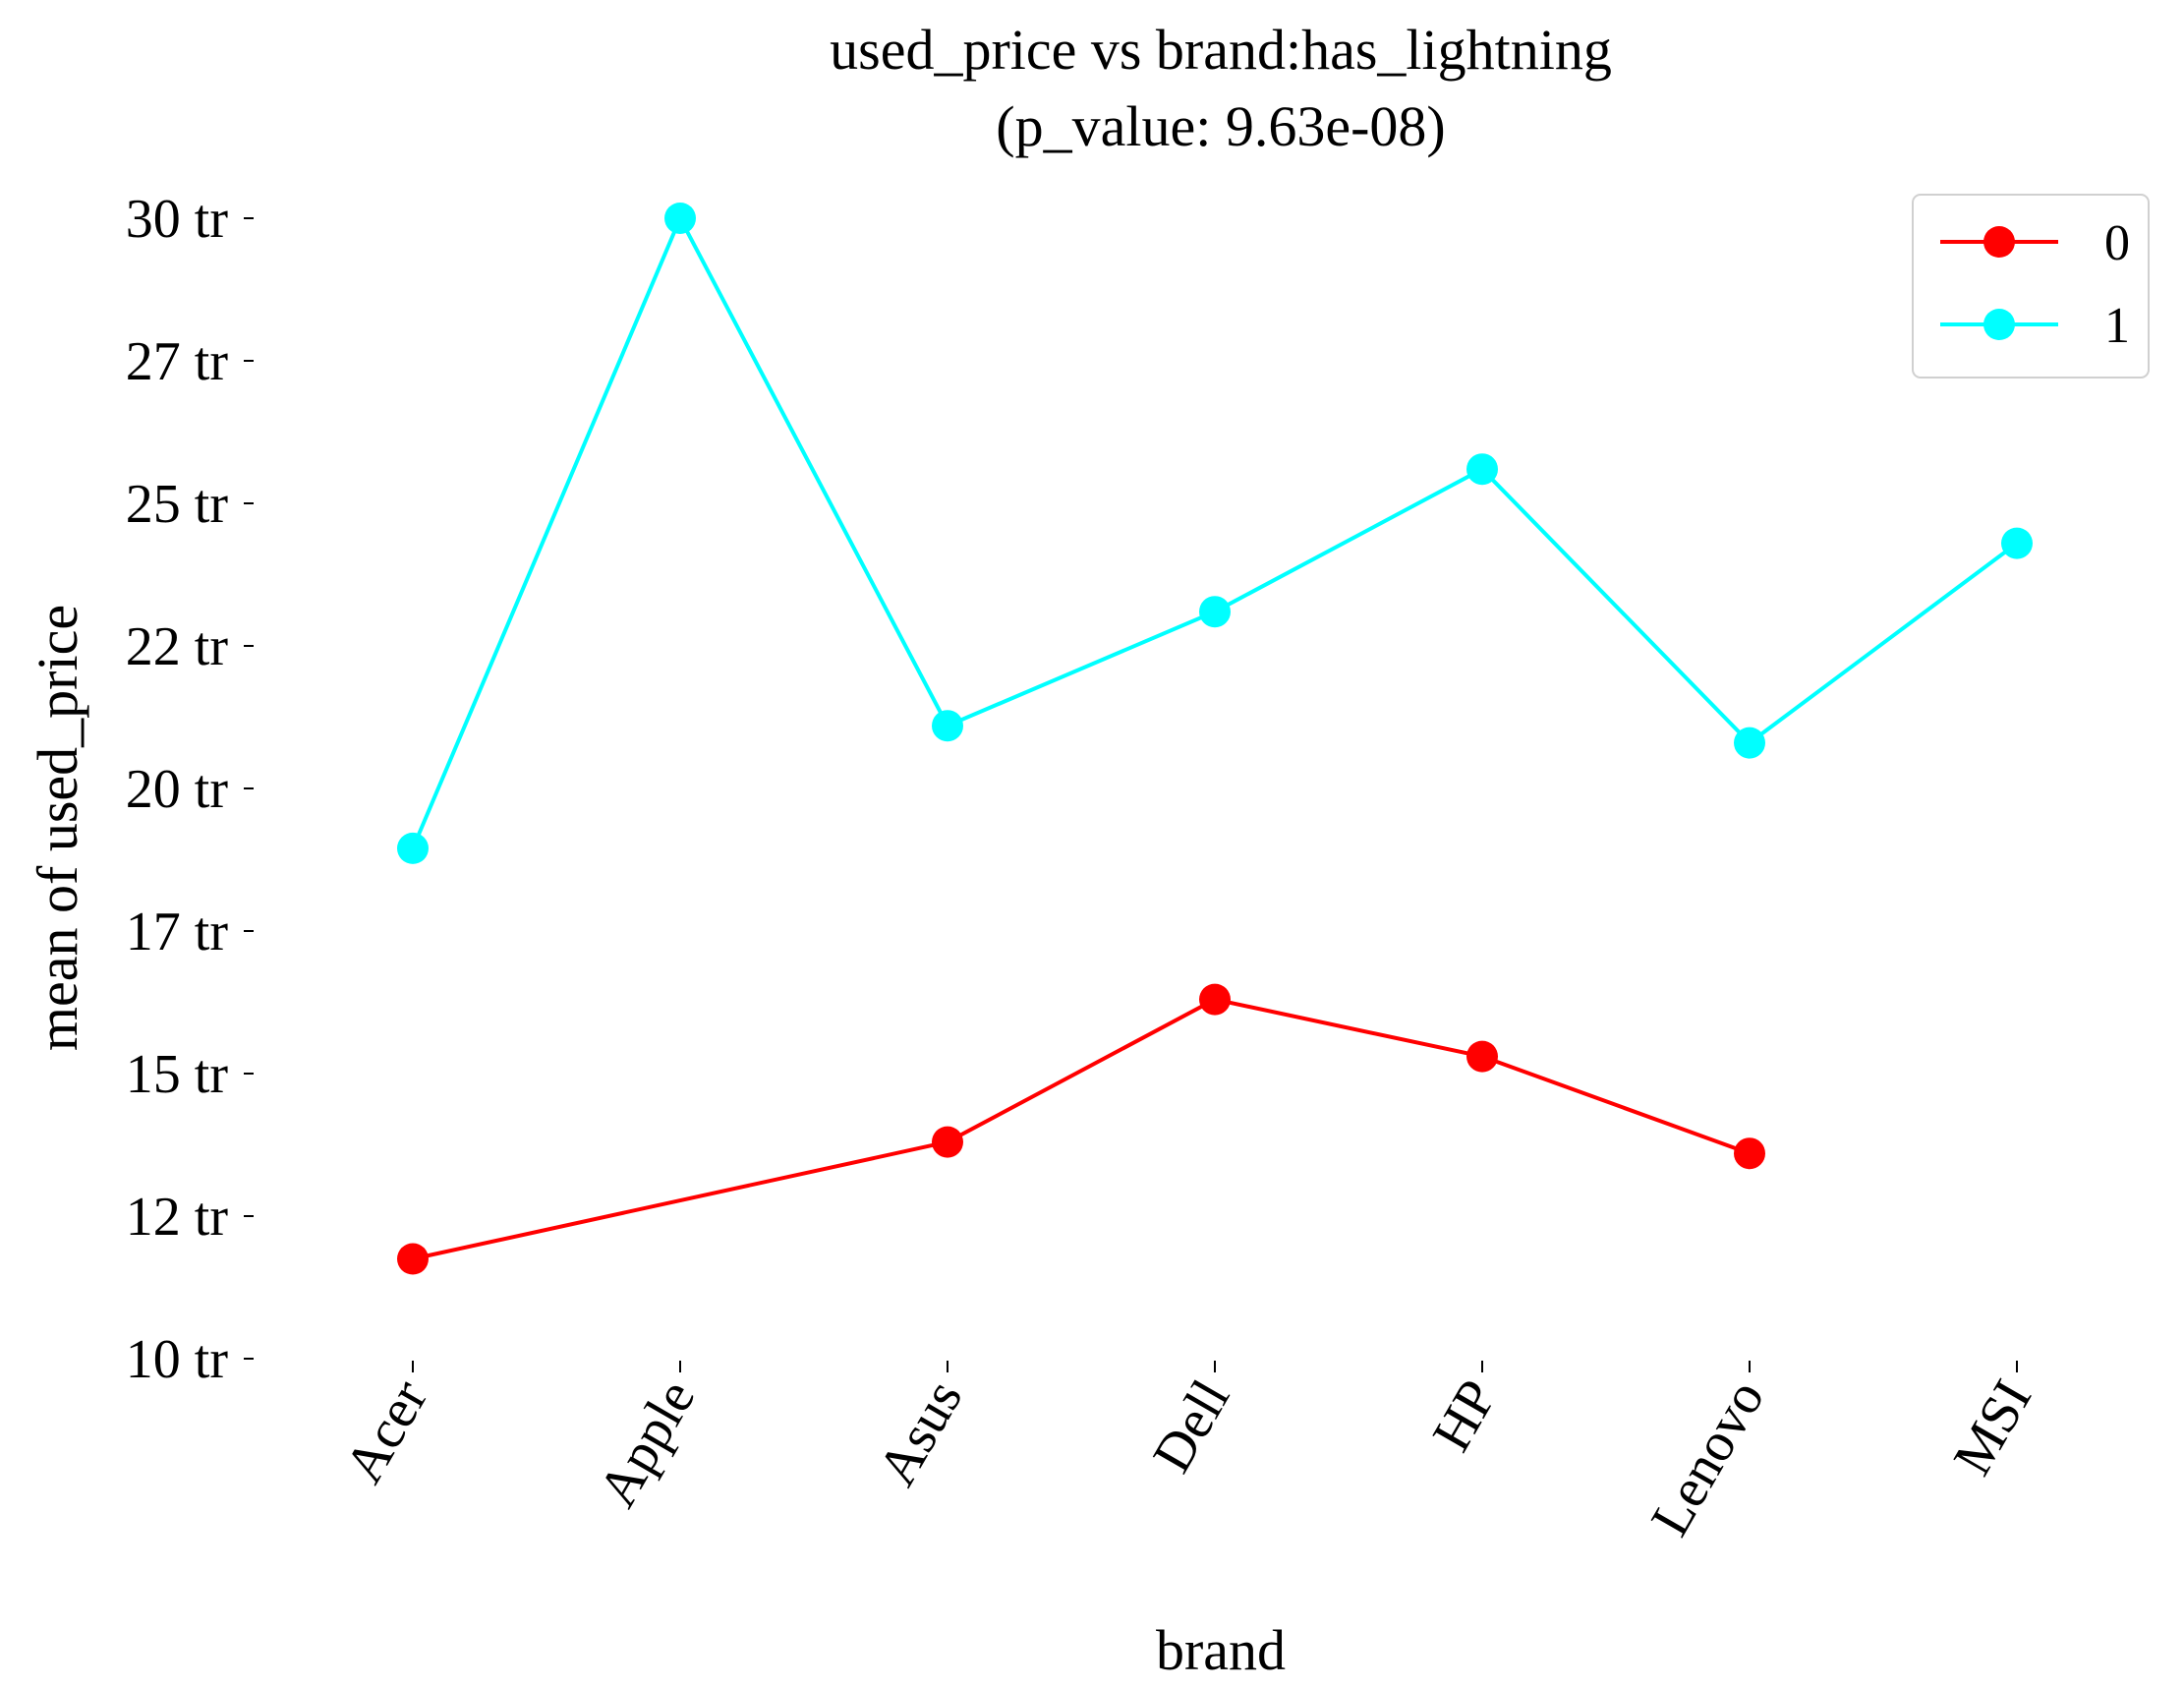 The height and width of the screenshot is (1689, 2184). What do you see at coordinates (177, 505) in the screenshot?
I see `y-tick-label: 25 tr` at bounding box center [177, 505].